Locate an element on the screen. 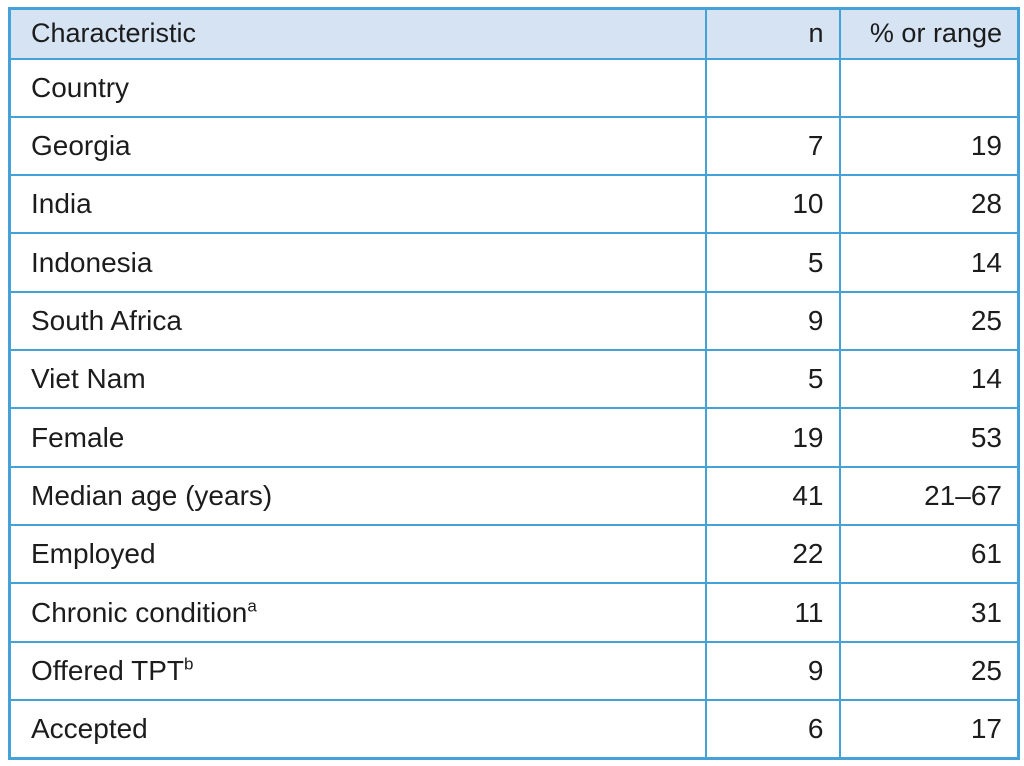 This screenshot has height=766, width=1024. row-label: Female is located at coordinates (78, 437).